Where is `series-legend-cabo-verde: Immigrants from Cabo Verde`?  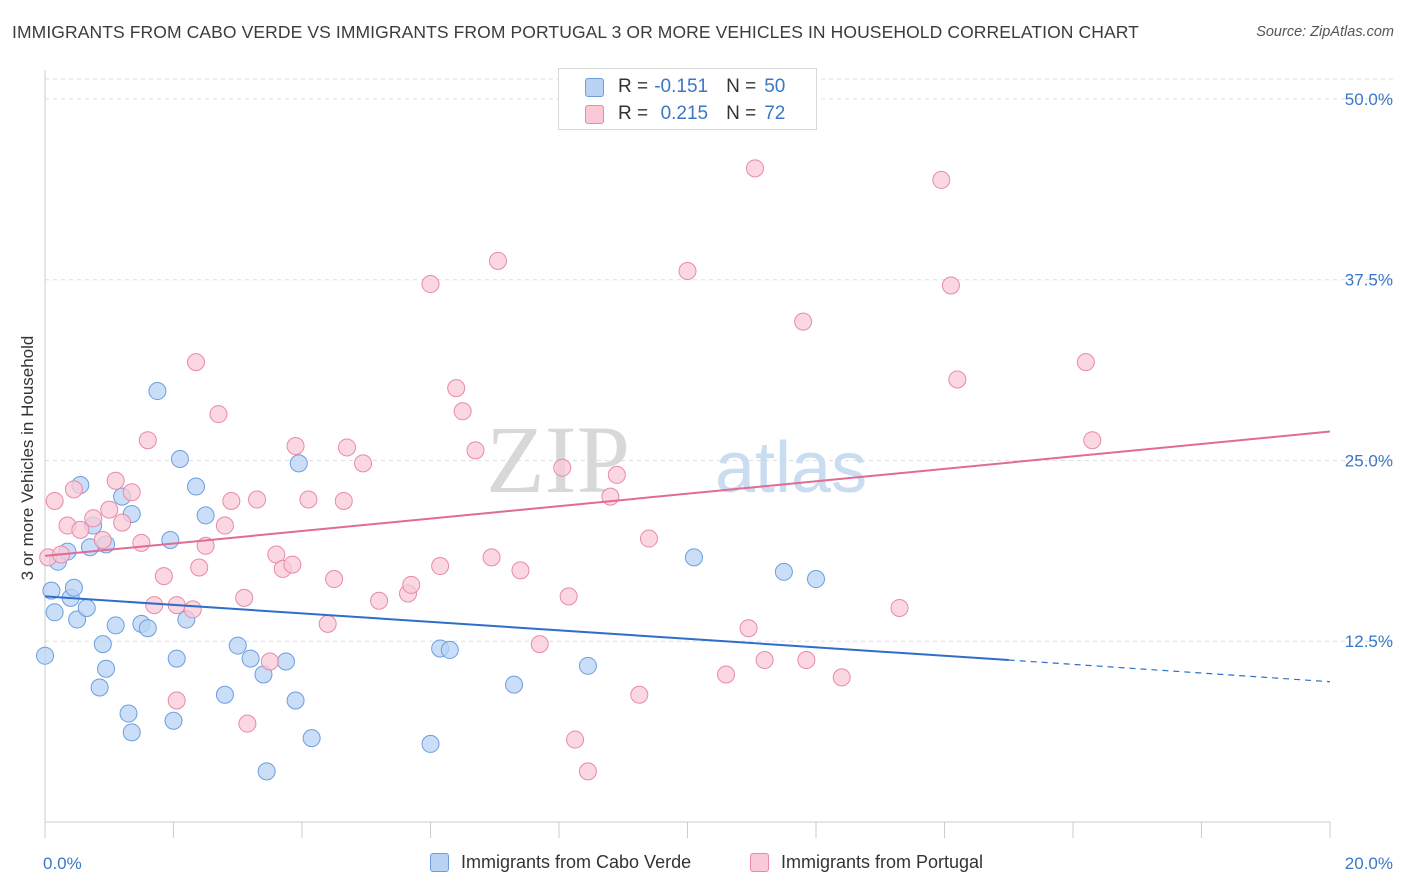
series-legend-cabo-verde: Immigrants from Cabo Verde is located at coordinates (560, 862).